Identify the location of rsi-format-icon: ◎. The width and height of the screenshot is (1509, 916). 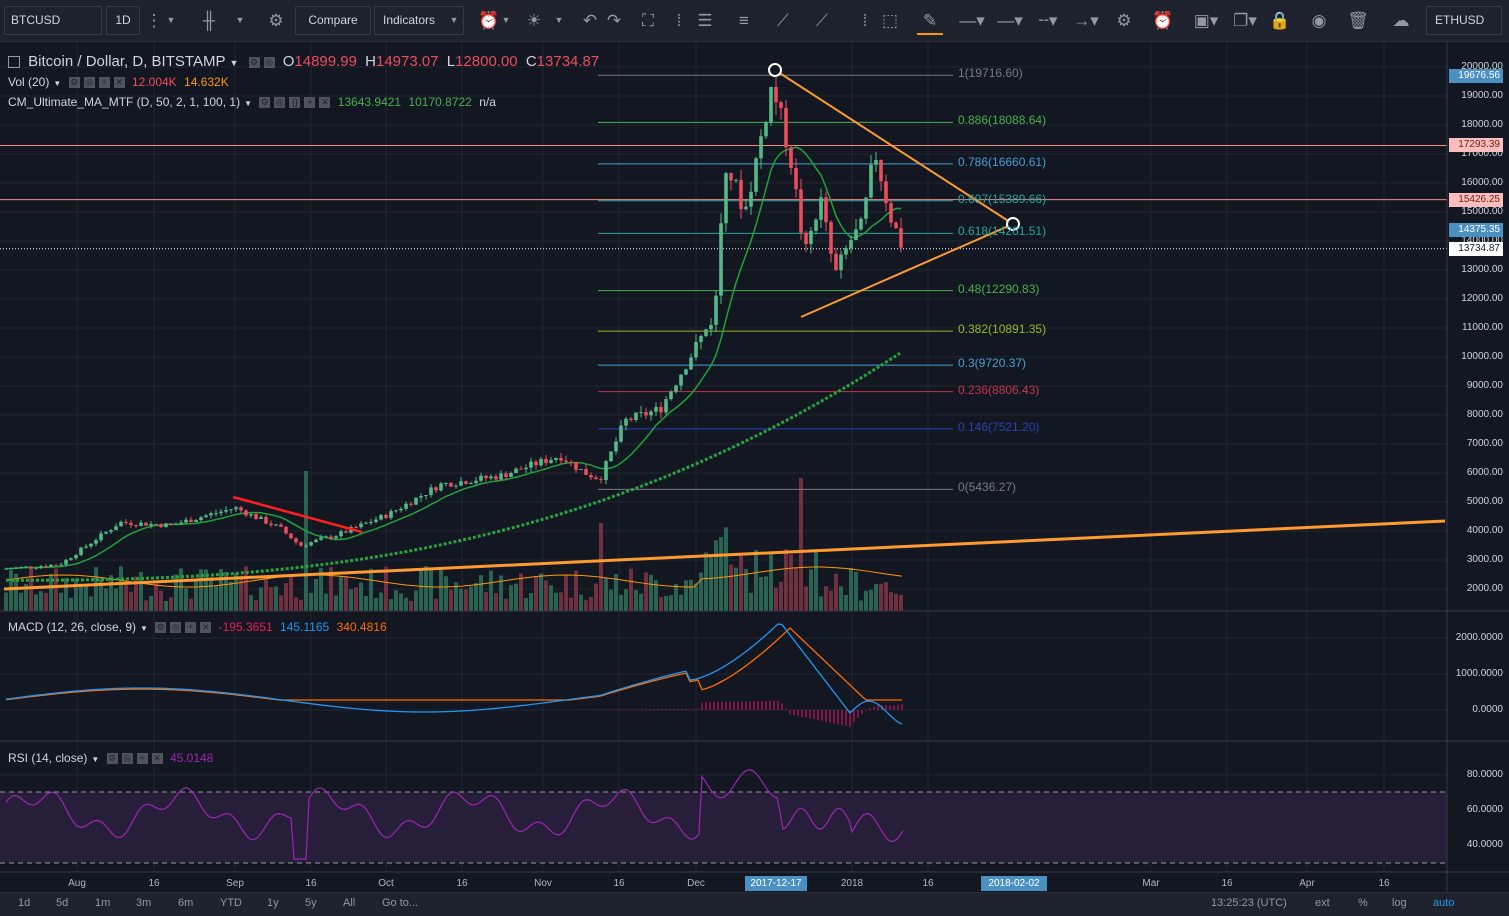
(127, 759).